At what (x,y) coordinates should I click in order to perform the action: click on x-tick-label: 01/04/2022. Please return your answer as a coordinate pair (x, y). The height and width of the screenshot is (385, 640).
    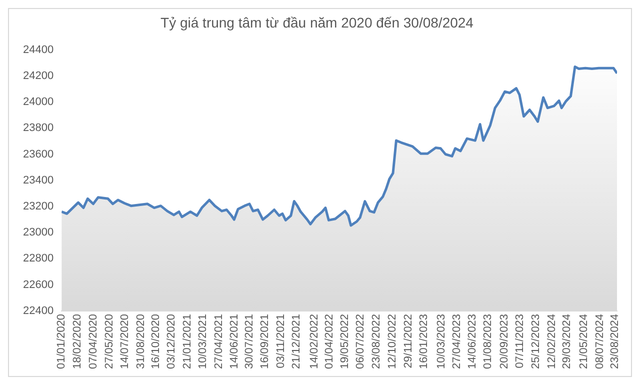
    Looking at the image, I should click on (329, 342).